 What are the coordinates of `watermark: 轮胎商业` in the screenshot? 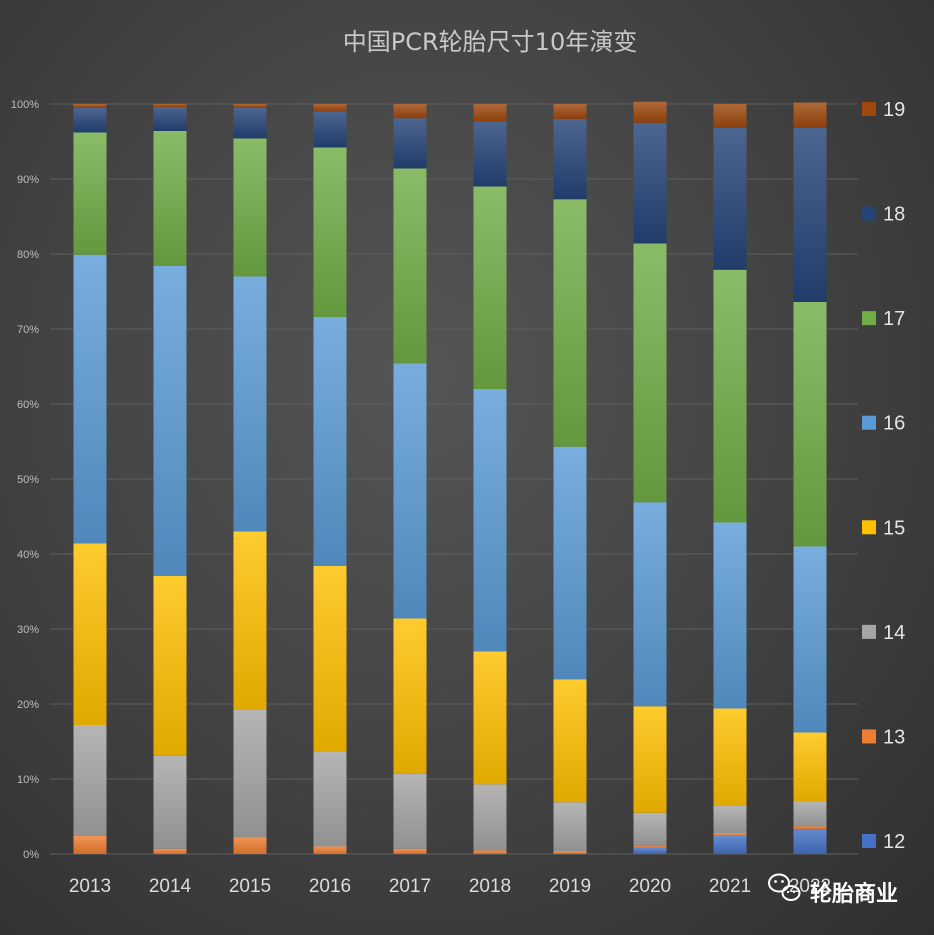 It's located at (833, 890).